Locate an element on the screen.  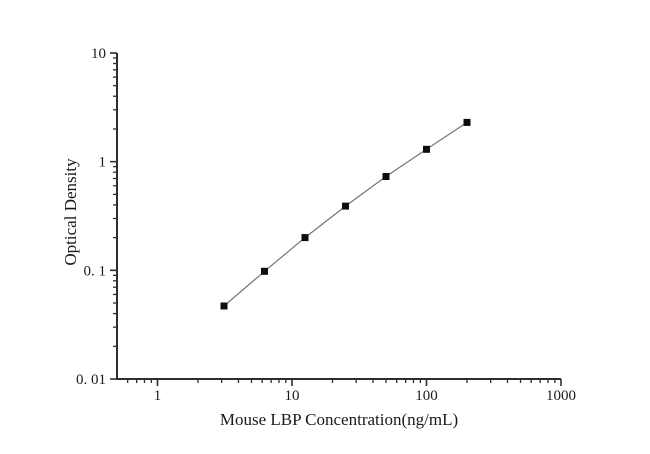
y-tick-label: 0. 1 is located at coordinates (95, 271).